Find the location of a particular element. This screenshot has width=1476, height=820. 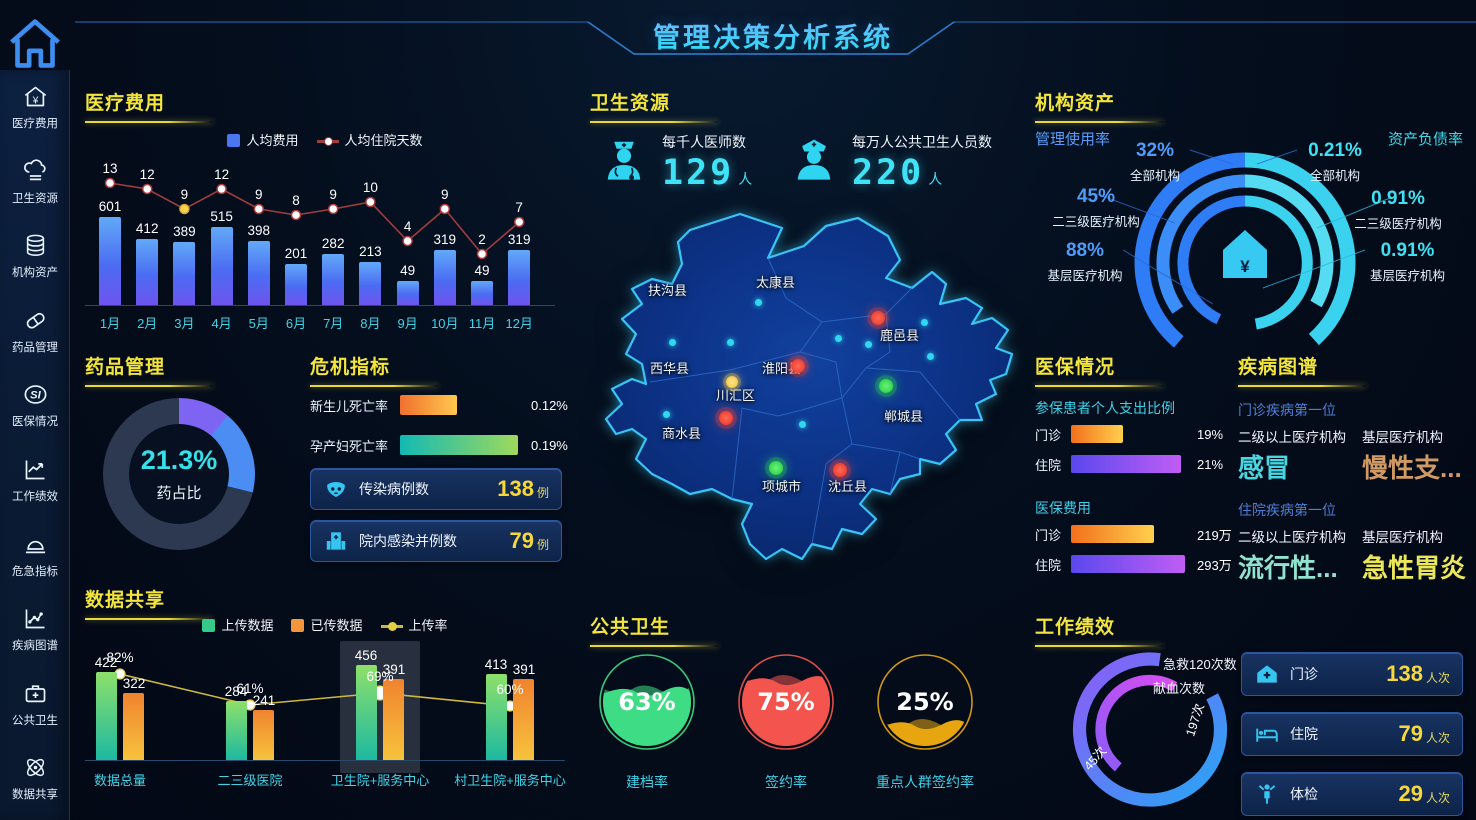

home-icon is located at coordinates (35, 45).